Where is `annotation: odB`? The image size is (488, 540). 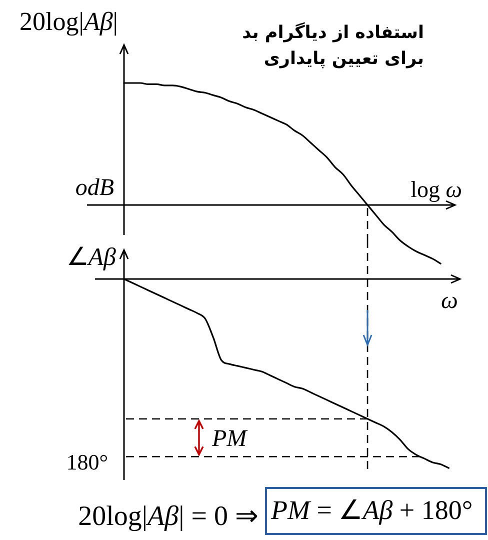
annotation: odB is located at coordinates (94, 188).